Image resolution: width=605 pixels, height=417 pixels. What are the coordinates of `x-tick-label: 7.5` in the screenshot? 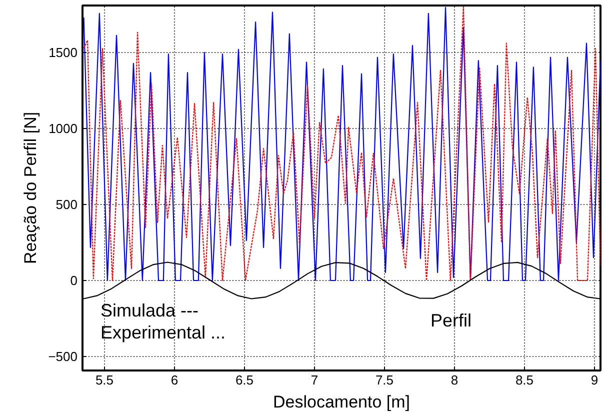 It's located at (384, 380).